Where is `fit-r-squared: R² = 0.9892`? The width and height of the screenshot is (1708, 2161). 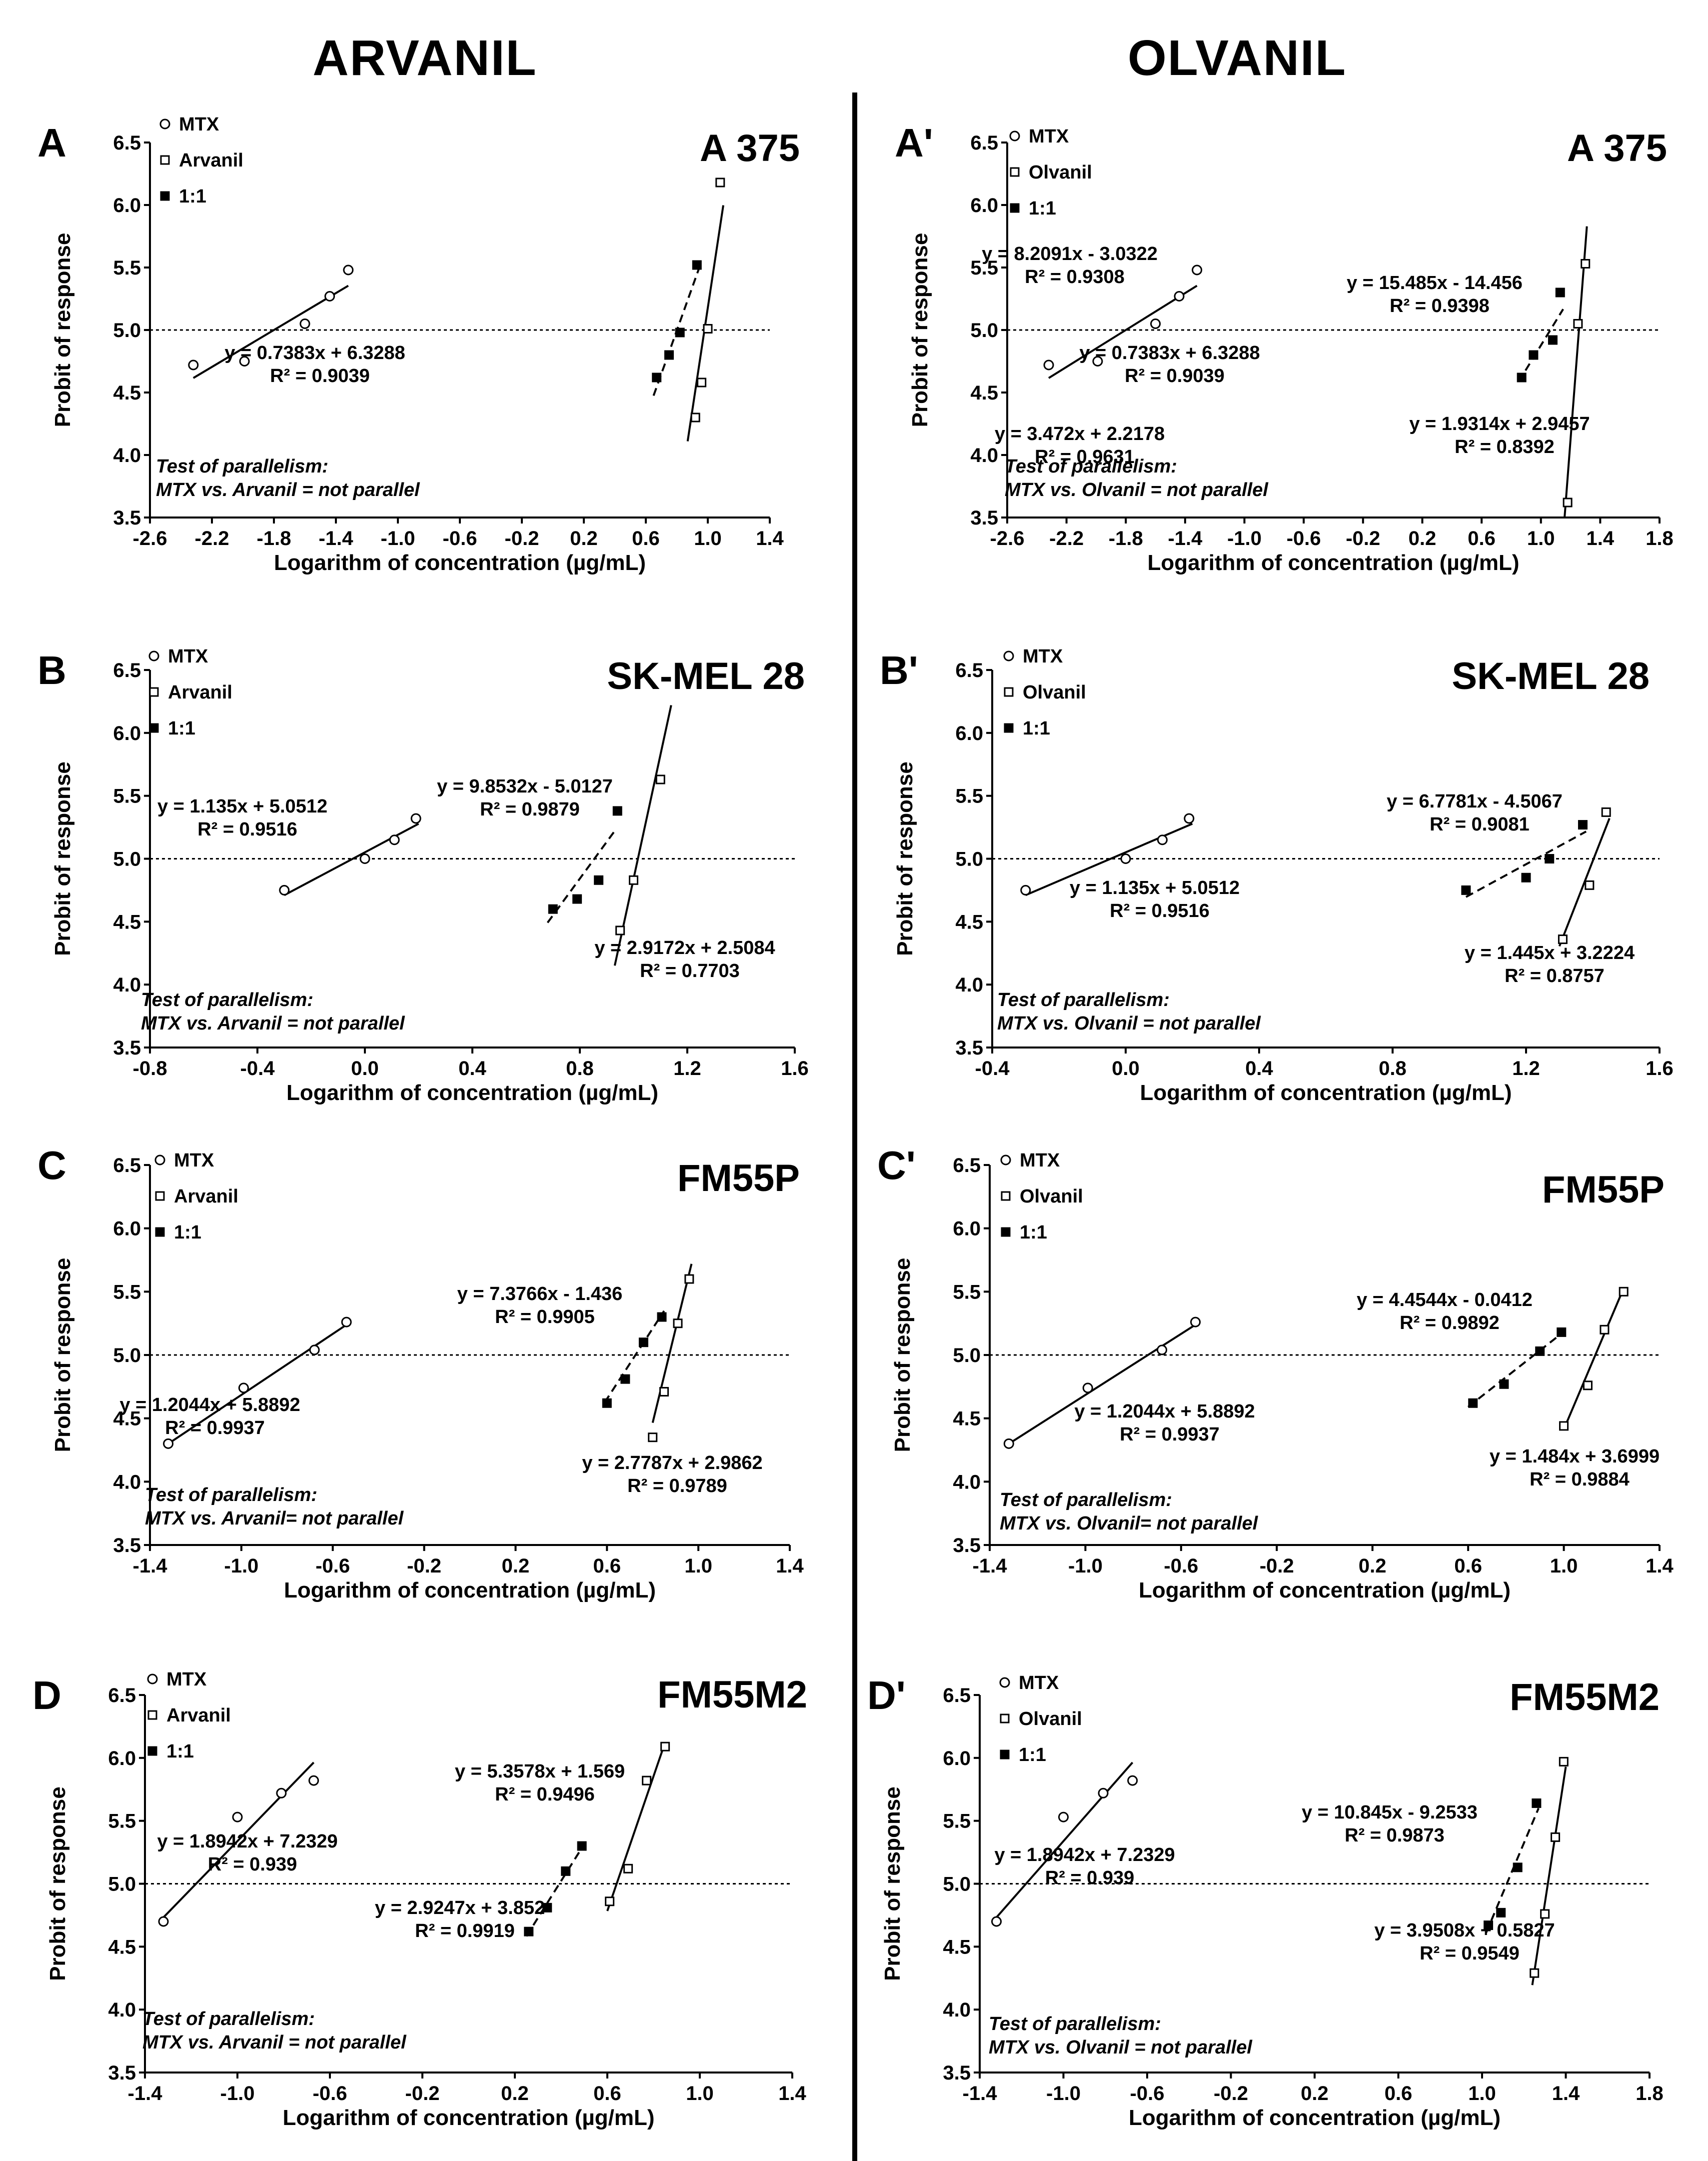
fit-r-squared: R² = 0.9892 is located at coordinates (1450, 1323).